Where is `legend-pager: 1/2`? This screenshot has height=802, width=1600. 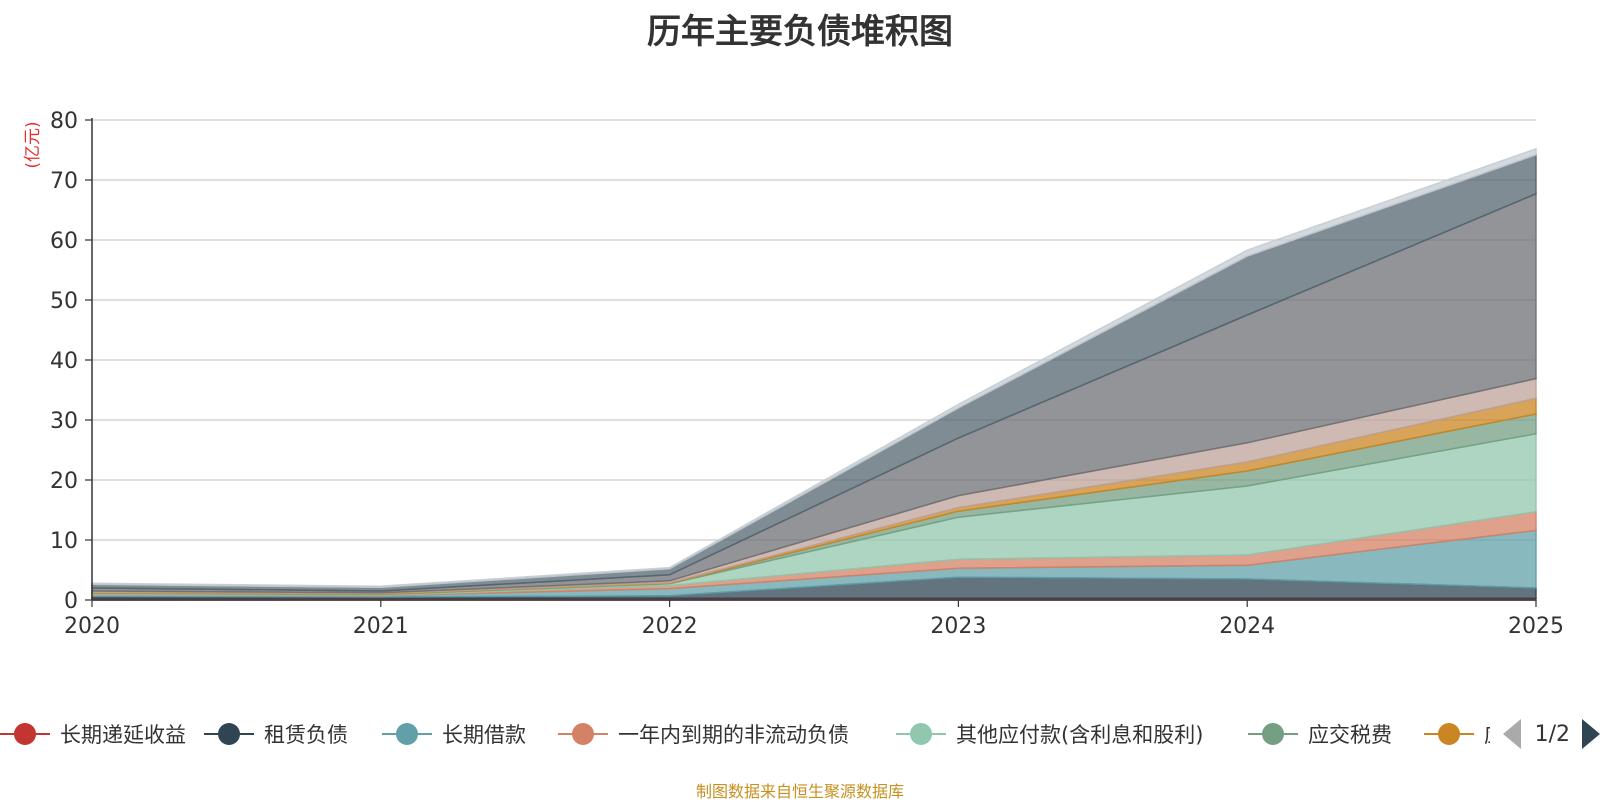 legend-pager: 1/2 is located at coordinates (1545, 734).